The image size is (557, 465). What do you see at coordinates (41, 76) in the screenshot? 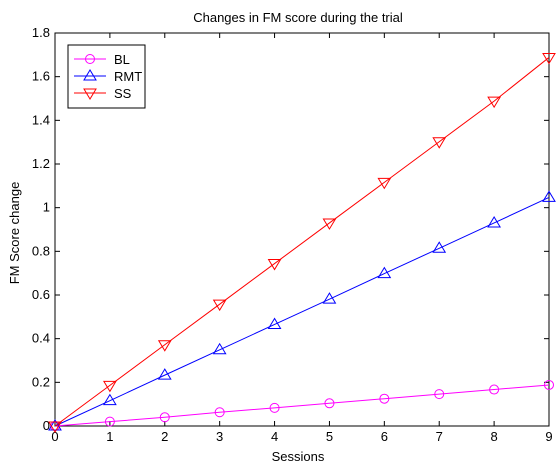
I see `y-tick-label: 1.6` at bounding box center [41, 76].